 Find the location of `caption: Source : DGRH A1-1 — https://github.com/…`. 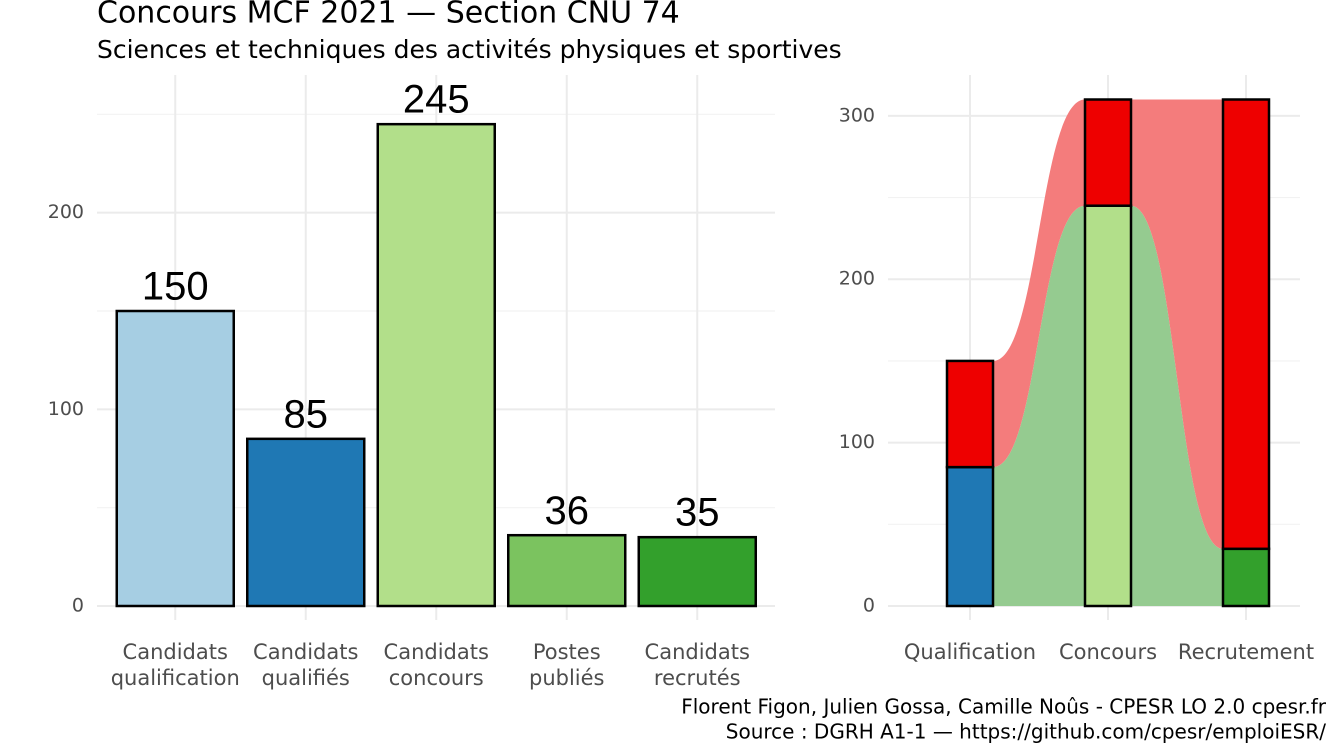

caption: Source : DGRH A1-1 — https://github.com/… is located at coordinates (1026, 732).